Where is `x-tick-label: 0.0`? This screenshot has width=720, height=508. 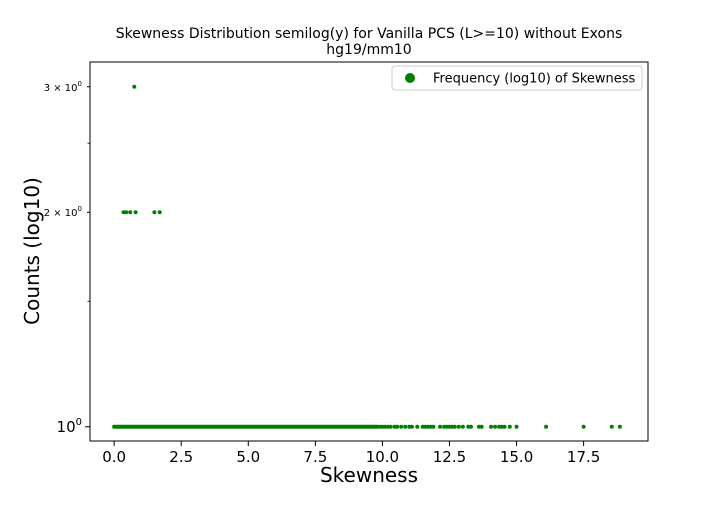
x-tick-label: 0.0 is located at coordinates (114, 457).